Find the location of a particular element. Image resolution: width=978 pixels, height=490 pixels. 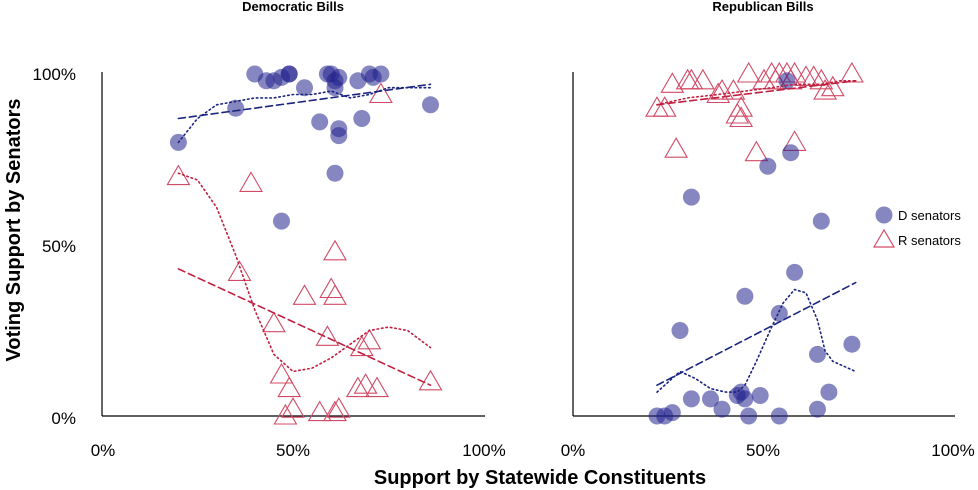

legend-r-marker is located at coordinates (884, 238).